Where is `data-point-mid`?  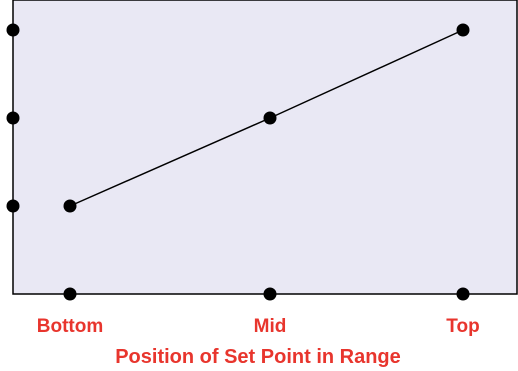
data-point-mid is located at coordinates (270, 118).